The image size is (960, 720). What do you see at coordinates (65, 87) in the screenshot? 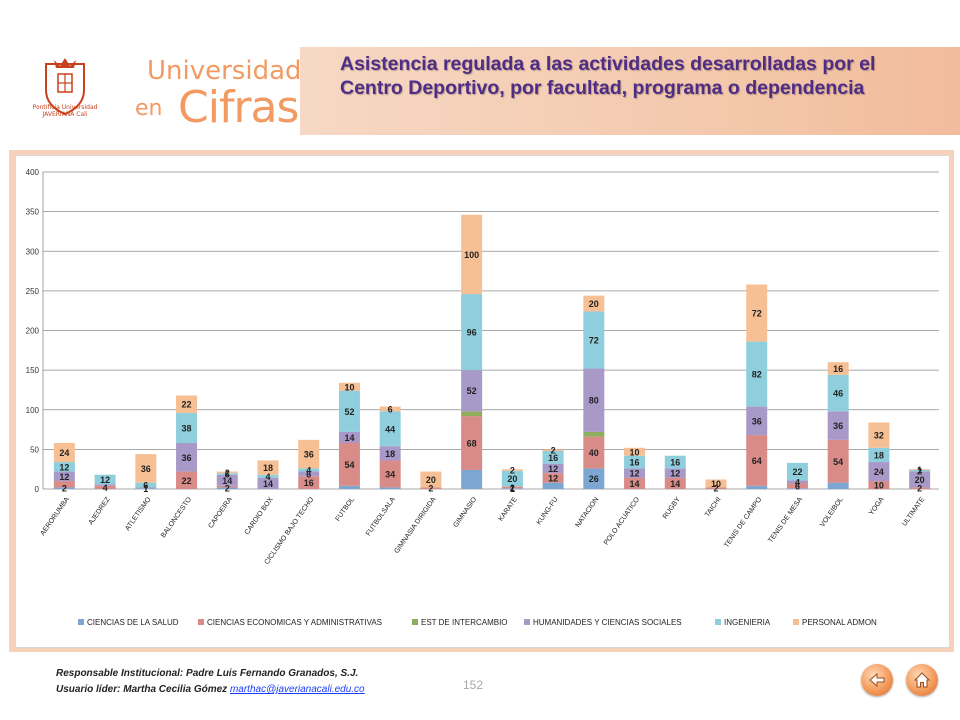
I see `university-crest-logo` at bounding box center [65, 87].